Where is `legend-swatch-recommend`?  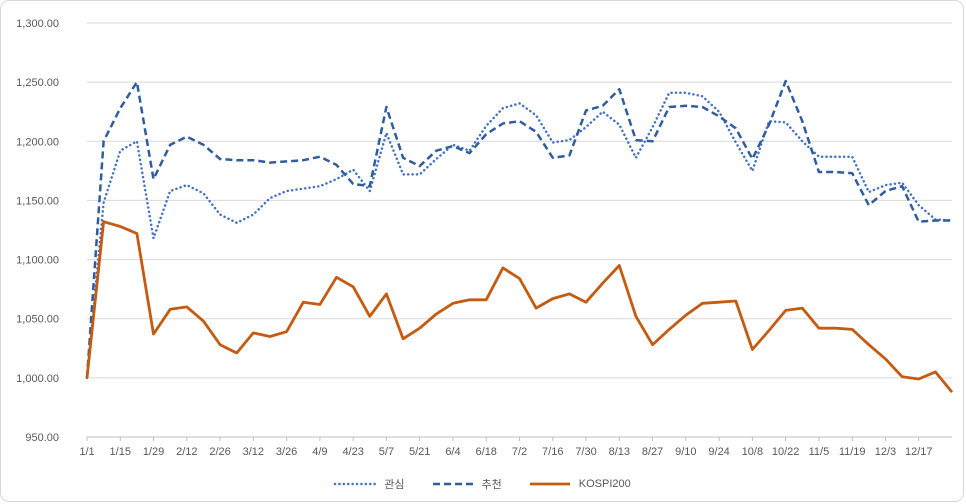 legend-swatch-recommend is located at coordinates (452, 484).